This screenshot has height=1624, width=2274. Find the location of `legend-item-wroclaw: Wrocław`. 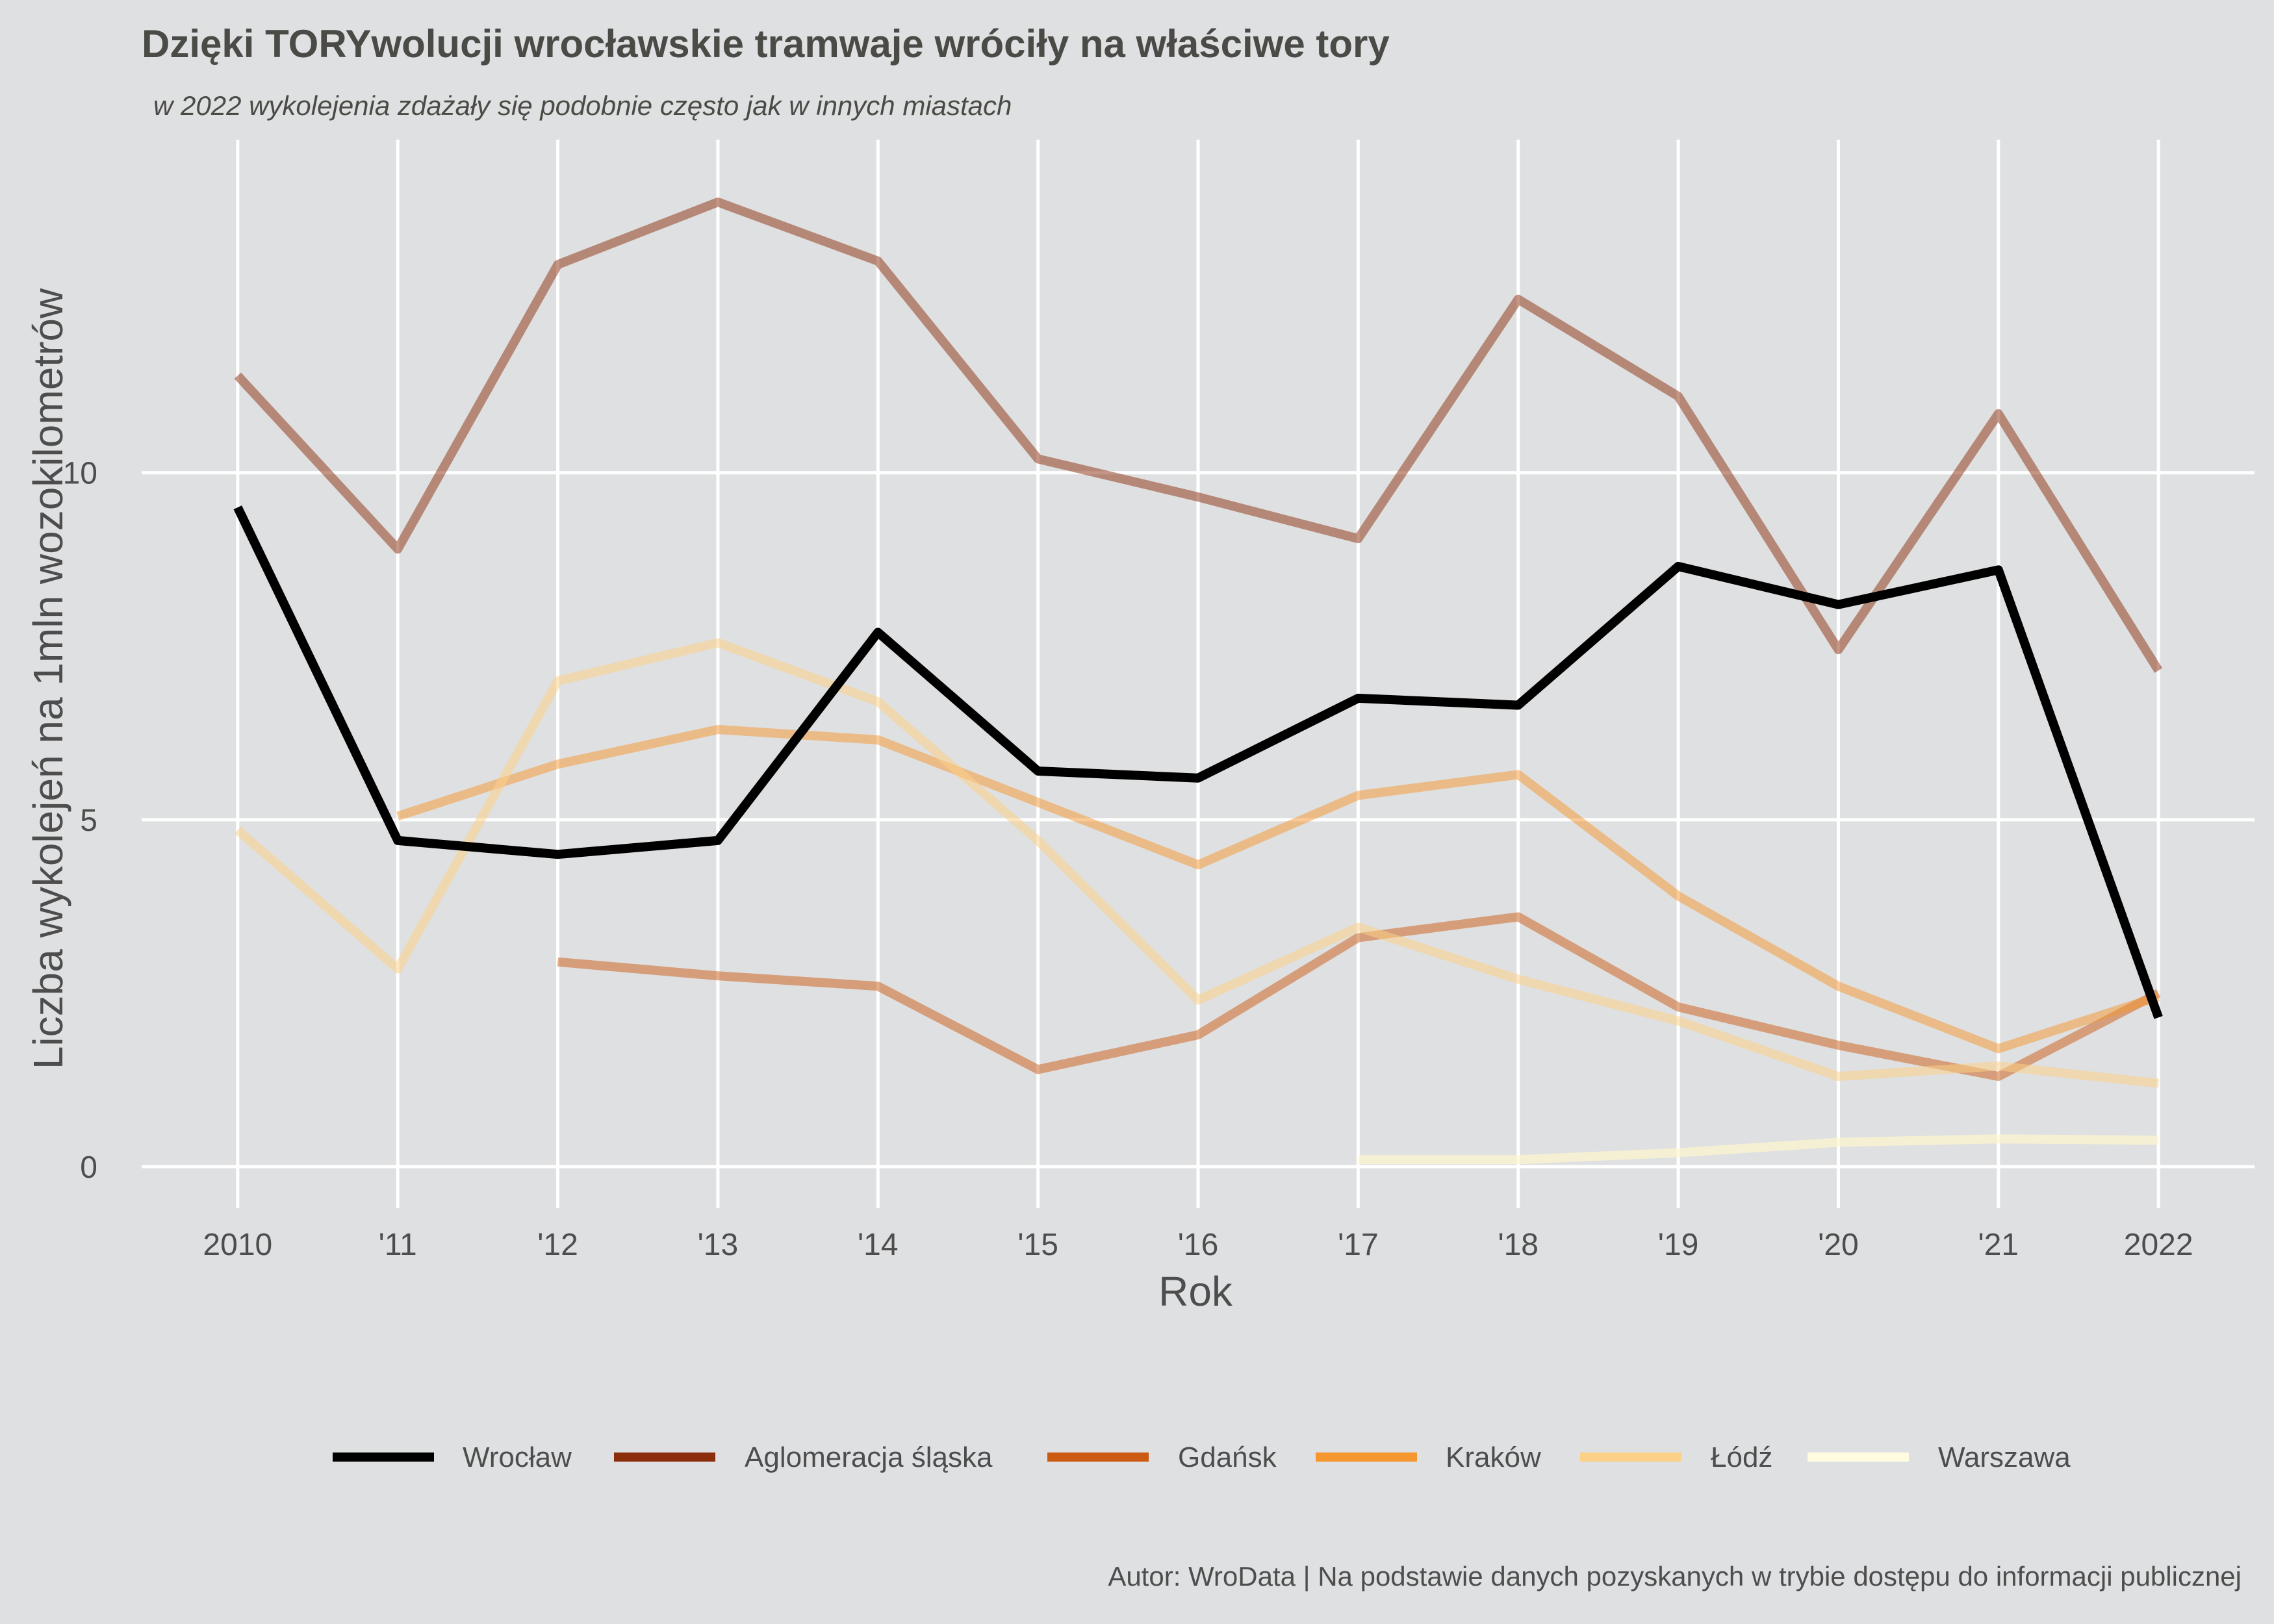

legend-item-wroclaw: Wrocław is located at coordinates (452, 1457).